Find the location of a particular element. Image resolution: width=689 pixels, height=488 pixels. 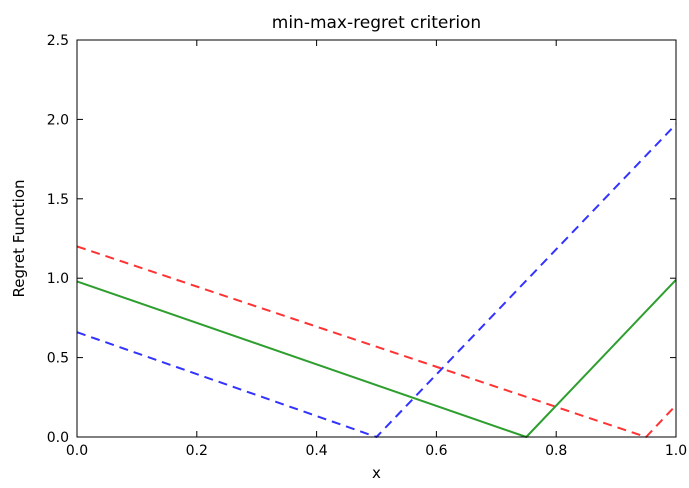

x-tick-label: 1.0 is located at coordinates (676, 451).